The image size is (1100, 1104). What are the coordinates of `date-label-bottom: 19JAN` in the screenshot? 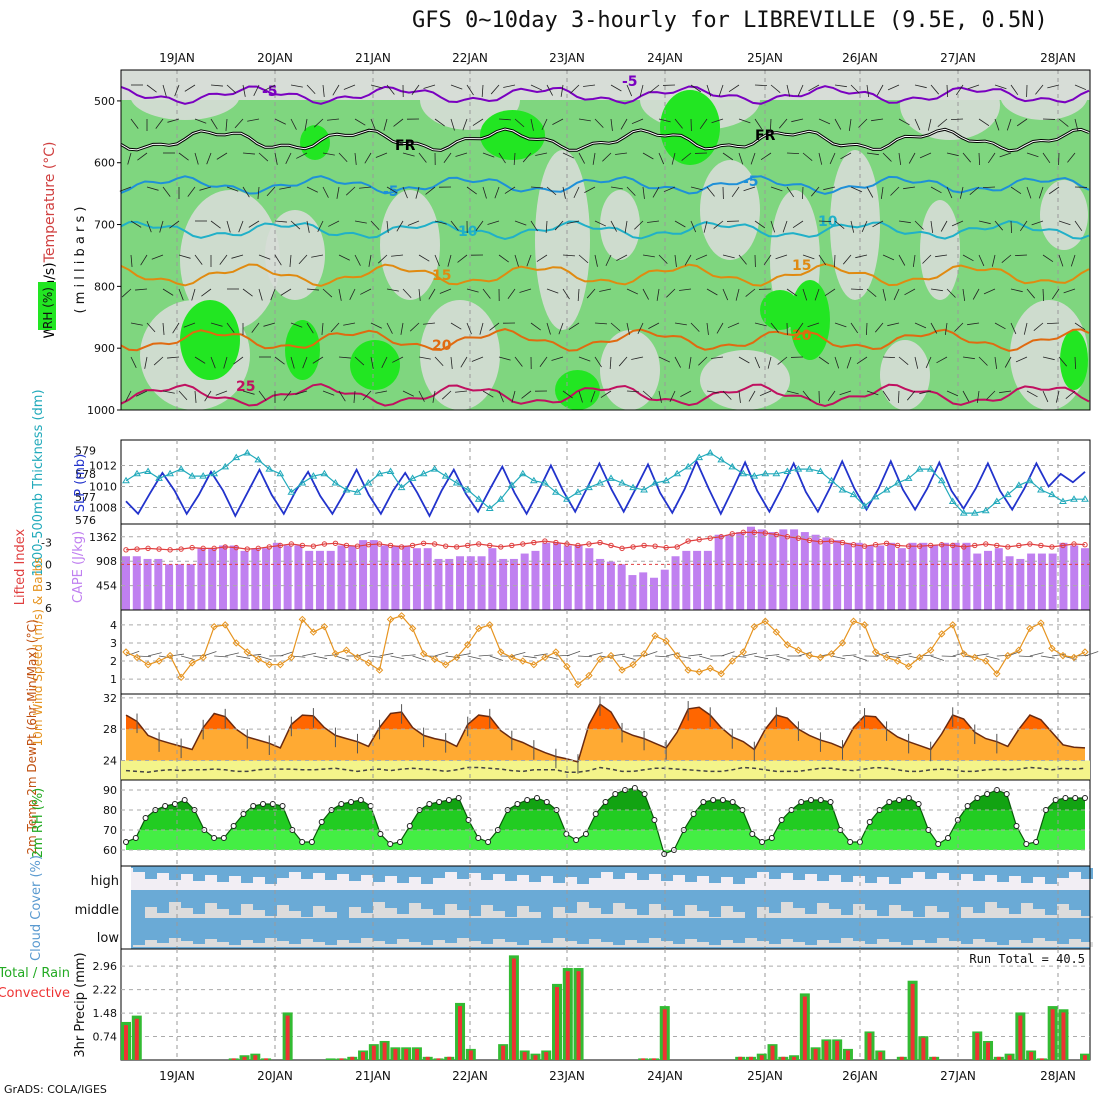 It's located at (177, 1076).